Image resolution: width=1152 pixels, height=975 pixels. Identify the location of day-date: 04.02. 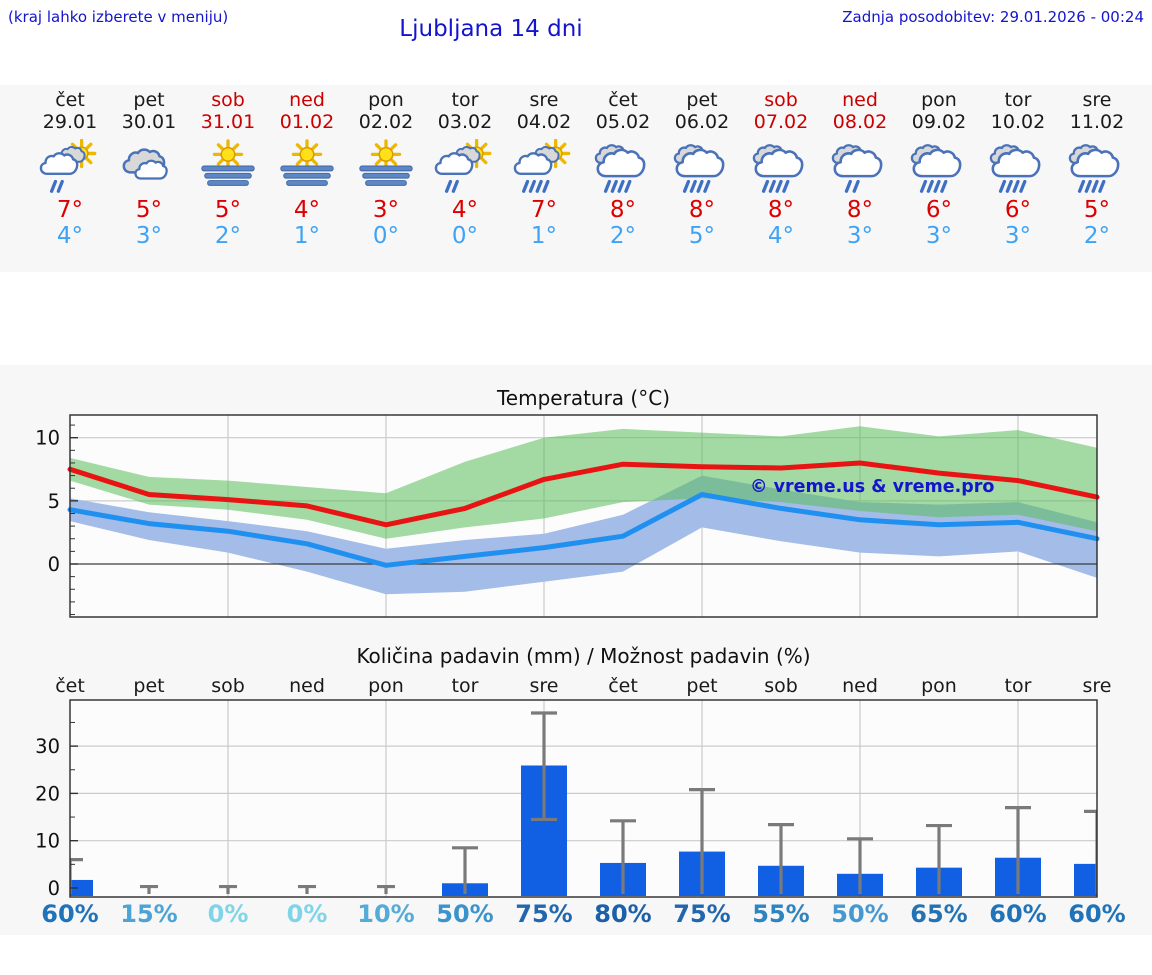
(544, 122).